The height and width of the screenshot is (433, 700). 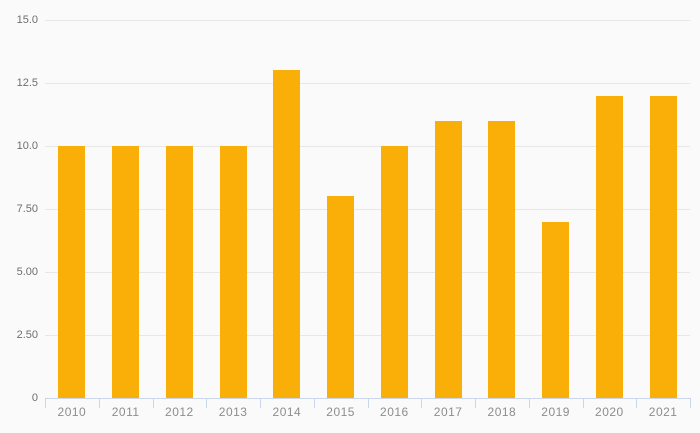 What do you see at coordinates (27, 20) in the screenshot?
I see `y-axis-tick-label: 15.0` at bounding box center [27, 20].